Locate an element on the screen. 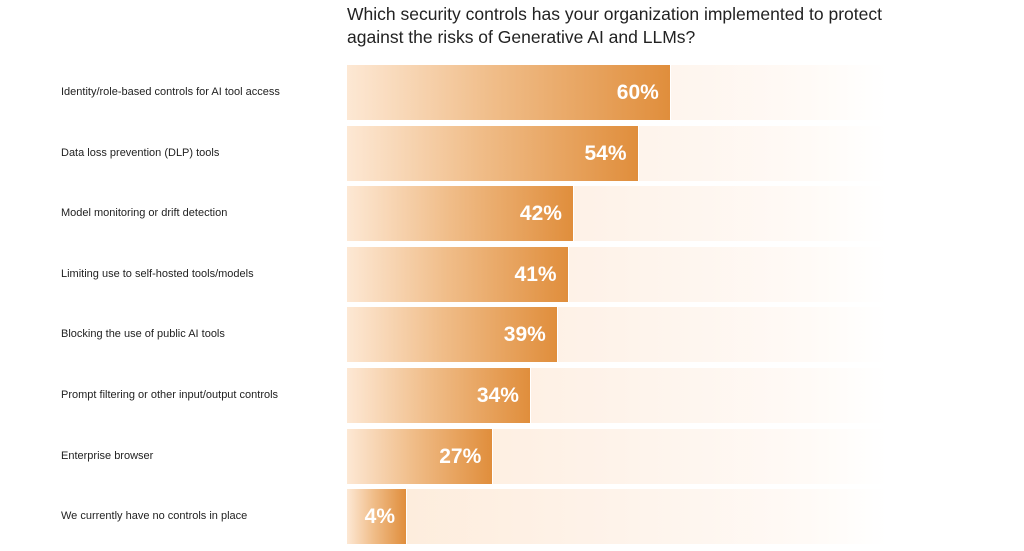  data-label: 34% is located at coordinates (497, 395).